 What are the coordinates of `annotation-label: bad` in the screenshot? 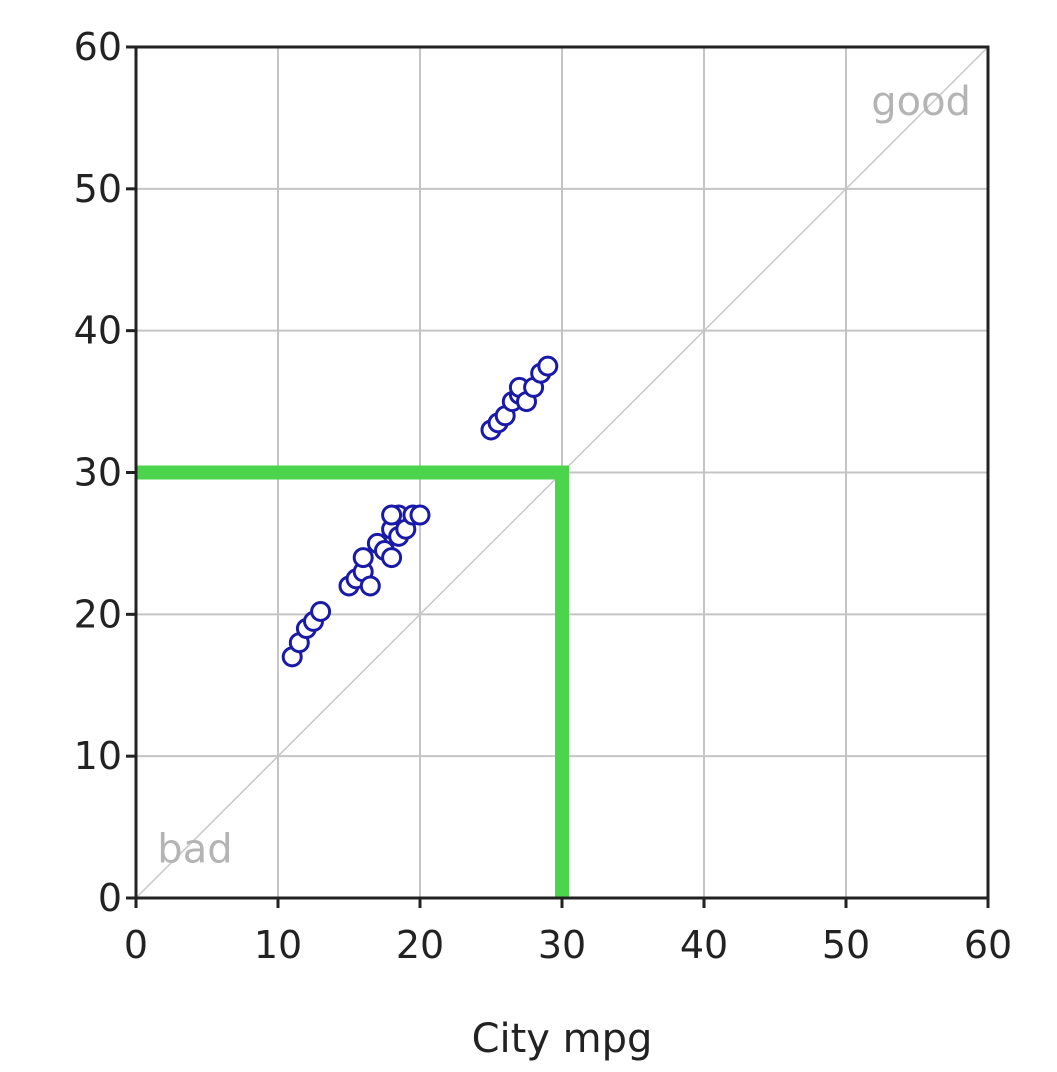 It's located at (194, 850).